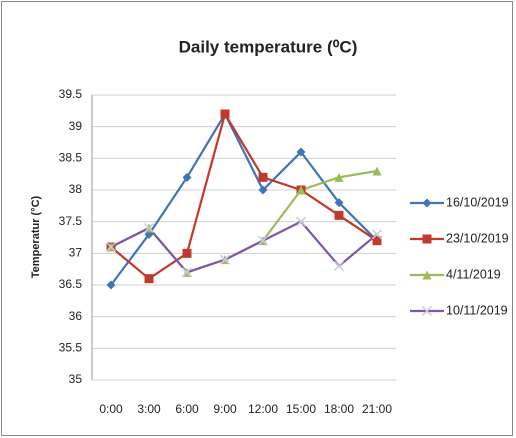  What do you see at coordinates (473, 274) in the screenshot?
I see `legend-label: 4/11/2019` at bounding box center [473, 274].